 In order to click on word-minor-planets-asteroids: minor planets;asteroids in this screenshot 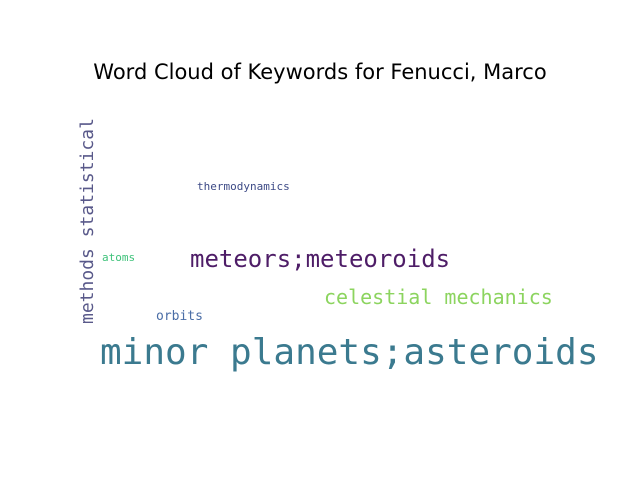, I will do `click(349, 352)`.